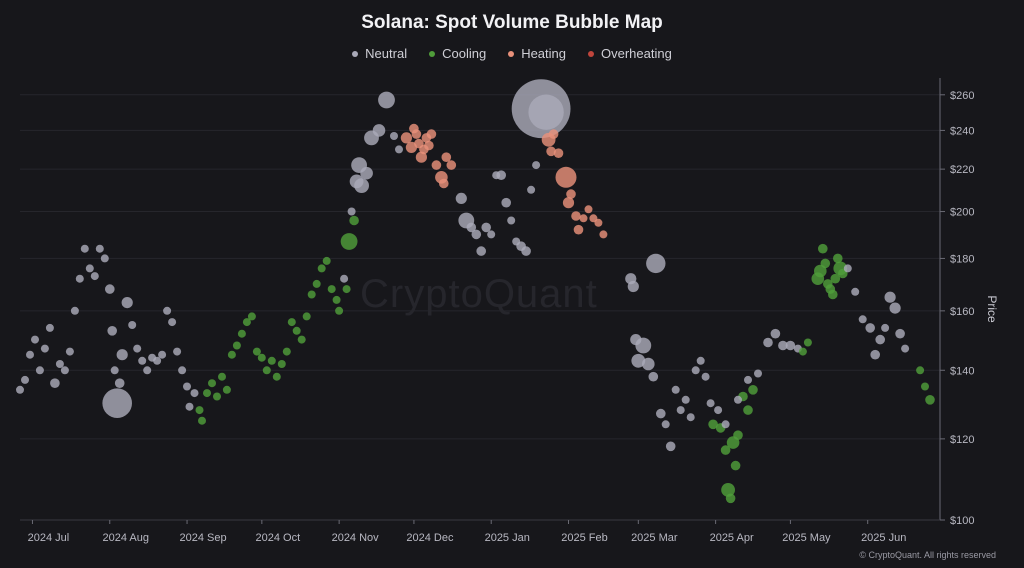 The width and height of the screenshot is (1024, 568). What do you see at coordinates (356, 538) in the screenshot?
I see `x-tick-label: 2024 Nov` at bounding box center [356, 538].